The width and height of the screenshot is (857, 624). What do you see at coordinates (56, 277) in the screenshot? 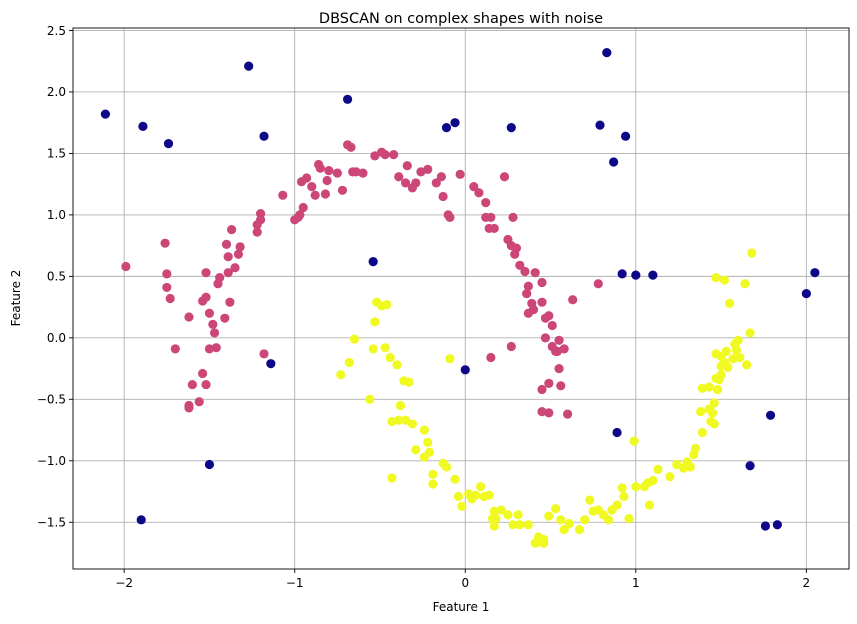
I see `y-tick-label: 0.5` at bounding box center [56, 277].